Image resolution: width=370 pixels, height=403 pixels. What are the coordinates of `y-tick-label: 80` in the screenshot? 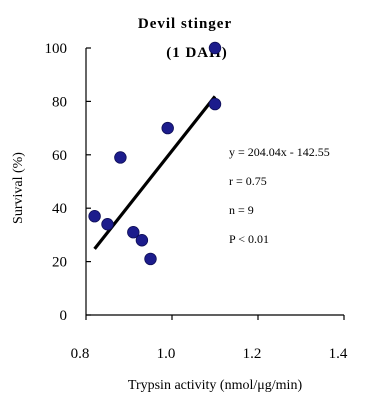 It's located at (59, 102).